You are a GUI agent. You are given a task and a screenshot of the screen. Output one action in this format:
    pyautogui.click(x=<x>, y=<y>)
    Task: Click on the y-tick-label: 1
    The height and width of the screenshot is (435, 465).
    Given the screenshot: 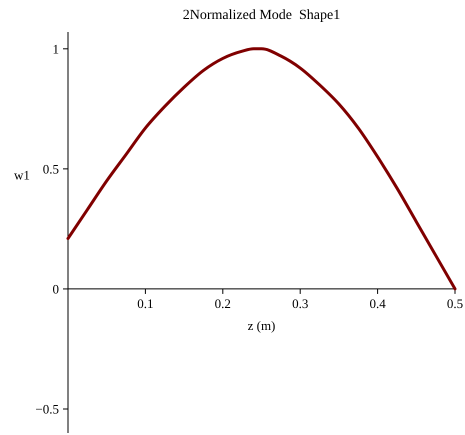 What is the action you would take?
    pyautogui.click(x=55, y=48)
    